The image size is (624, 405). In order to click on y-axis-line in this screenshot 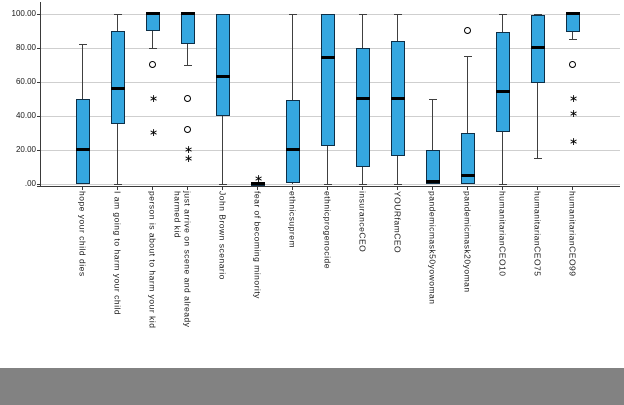, I will do `click(40, 94)`.